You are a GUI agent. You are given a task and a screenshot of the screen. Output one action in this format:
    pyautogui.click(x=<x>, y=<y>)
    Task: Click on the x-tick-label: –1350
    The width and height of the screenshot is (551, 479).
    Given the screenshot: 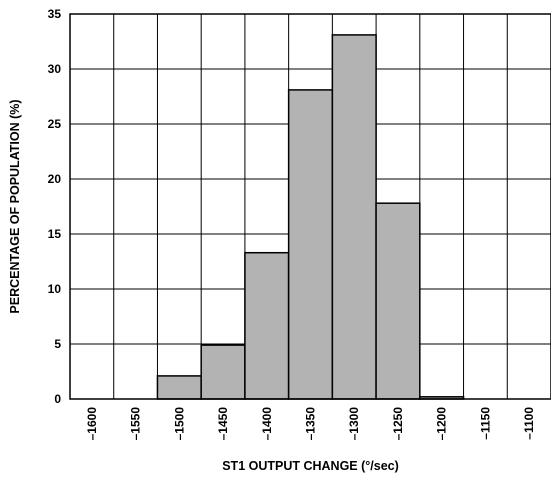 What is the action you would take?
    pyautogui.click(x=311, y=424)
    